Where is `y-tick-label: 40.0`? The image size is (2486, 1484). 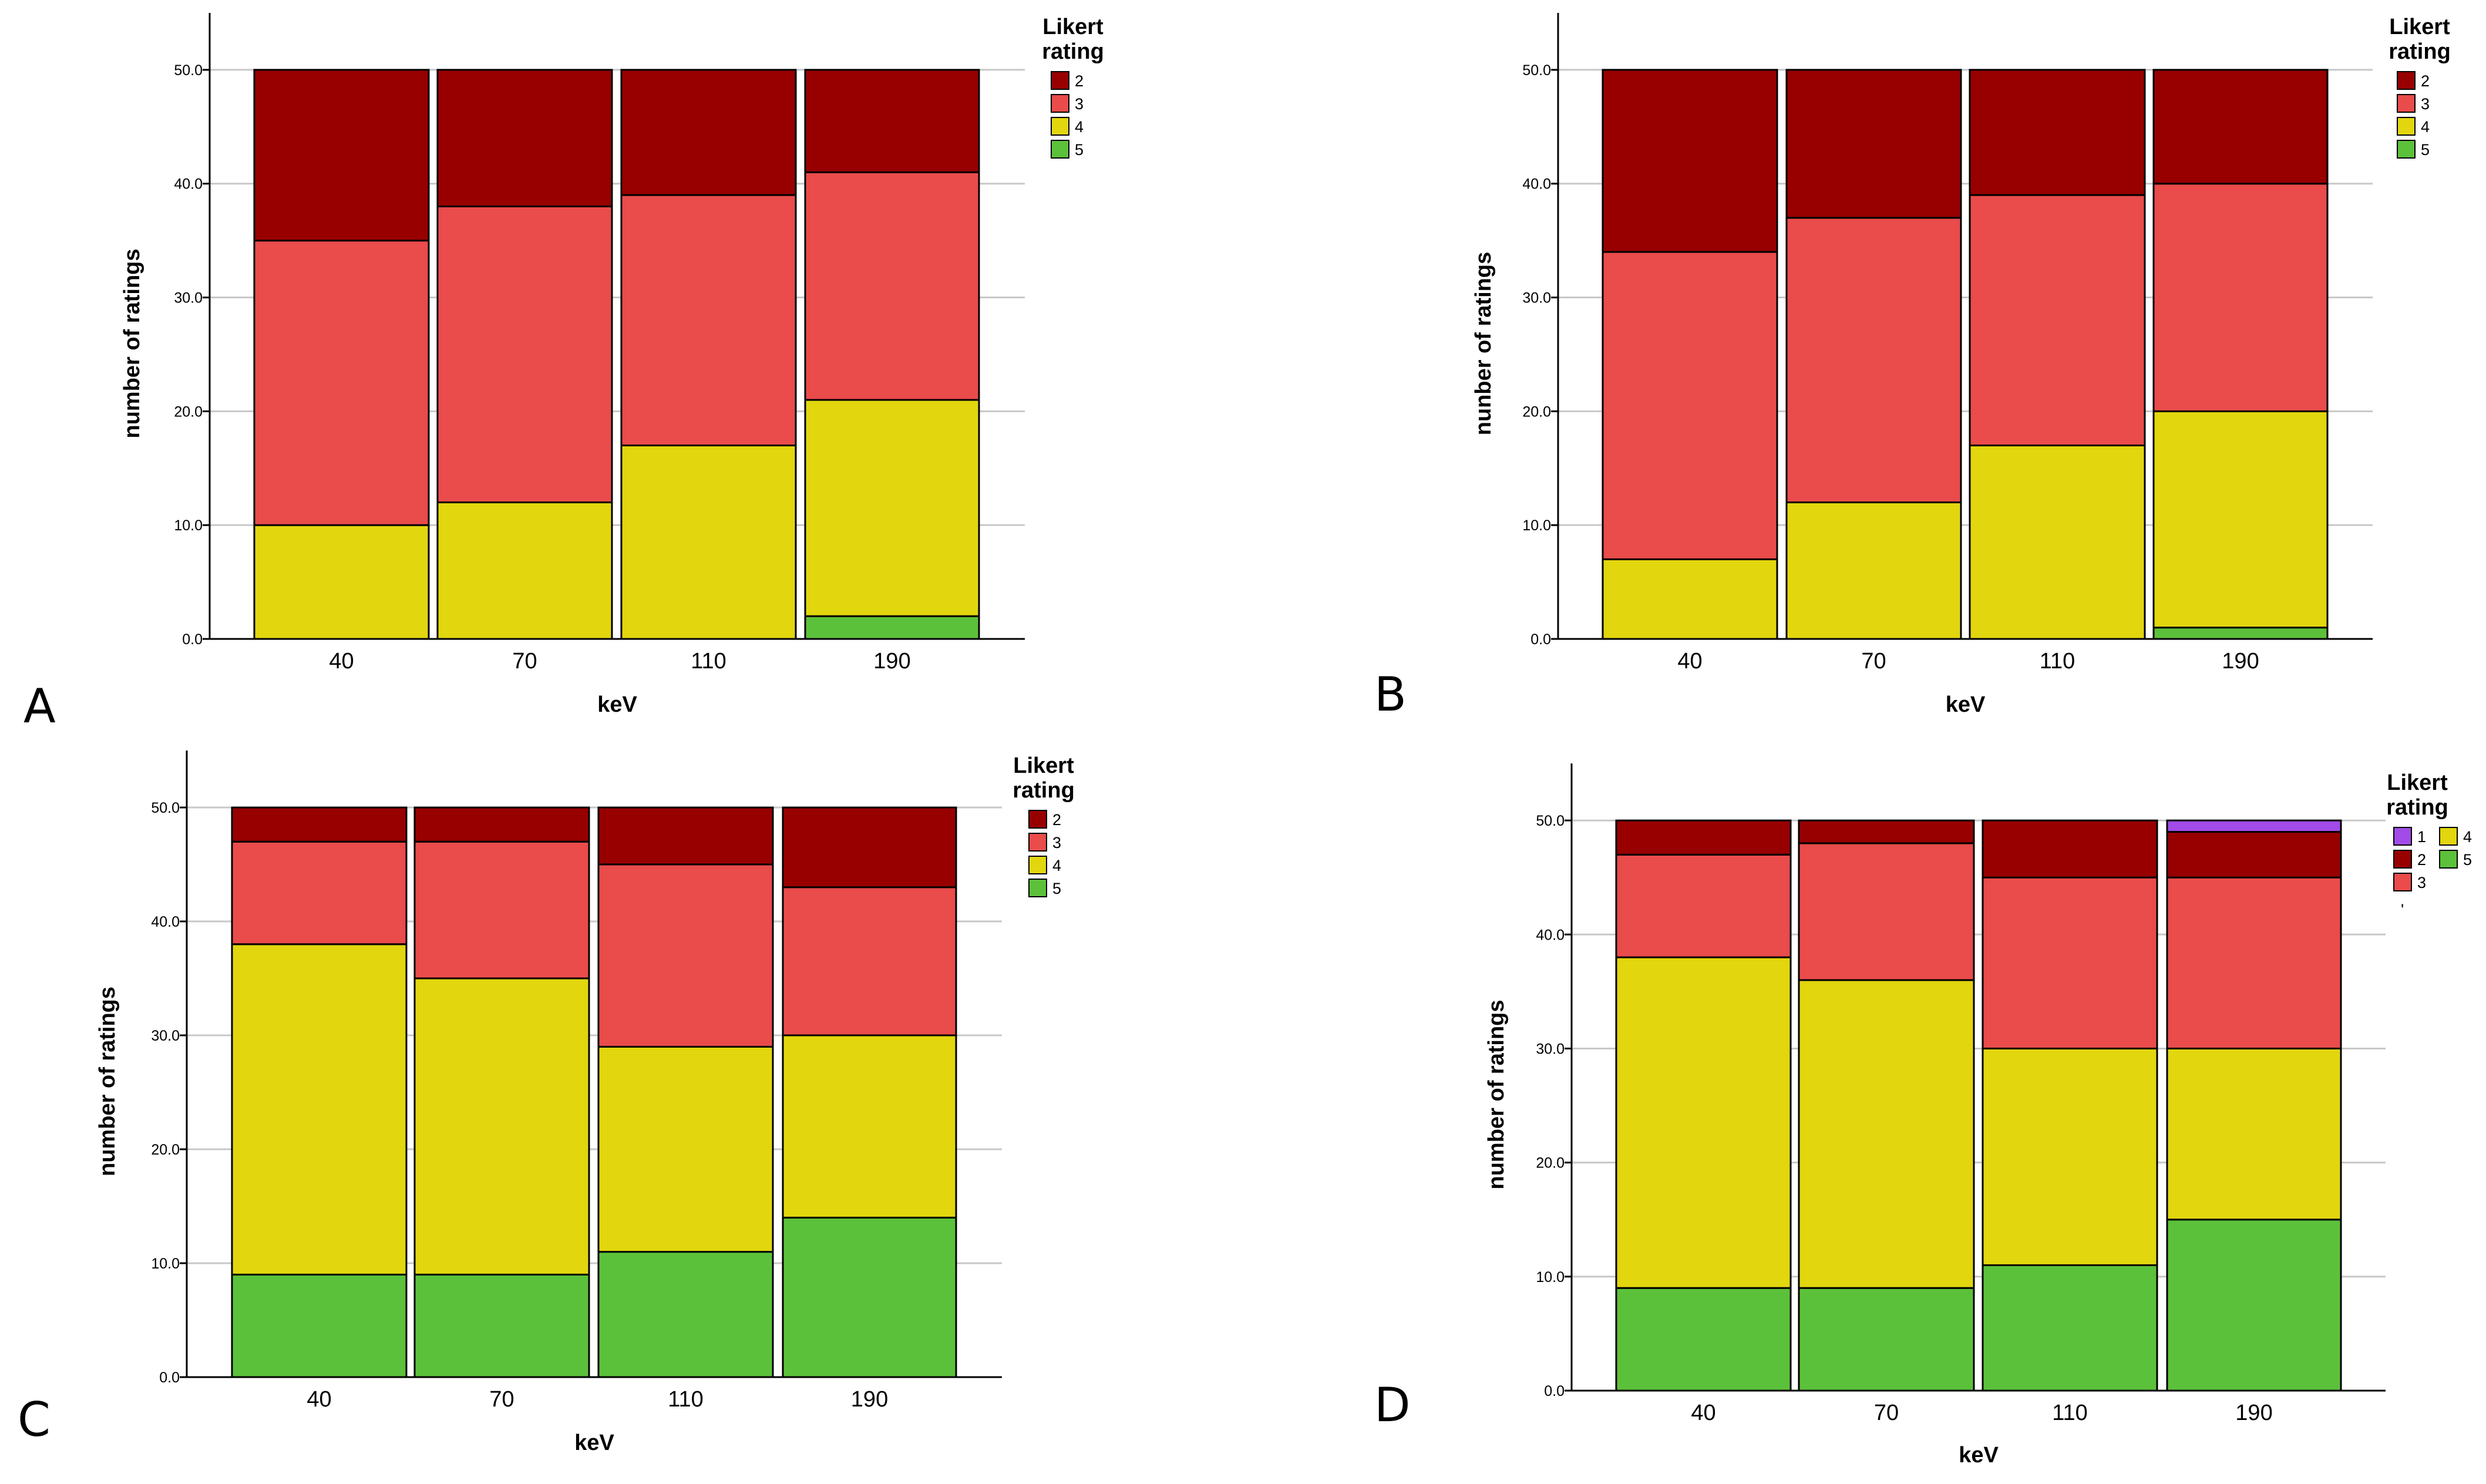 y-tick-label: 40.0 is located at coordinates (1537, 184).